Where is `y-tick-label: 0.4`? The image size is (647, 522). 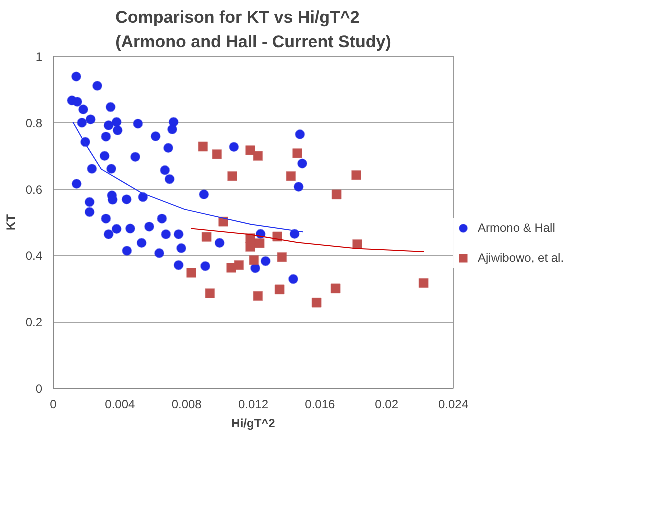 y-tick-label: 0.4 is located at coordinates (34, 256).